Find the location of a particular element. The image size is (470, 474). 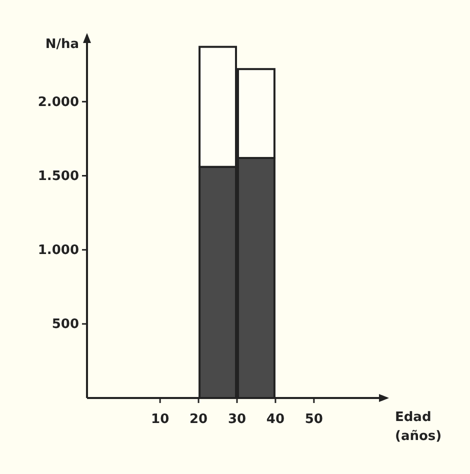

y-tick-label: 2.000 is located at coordinates (58, 102).